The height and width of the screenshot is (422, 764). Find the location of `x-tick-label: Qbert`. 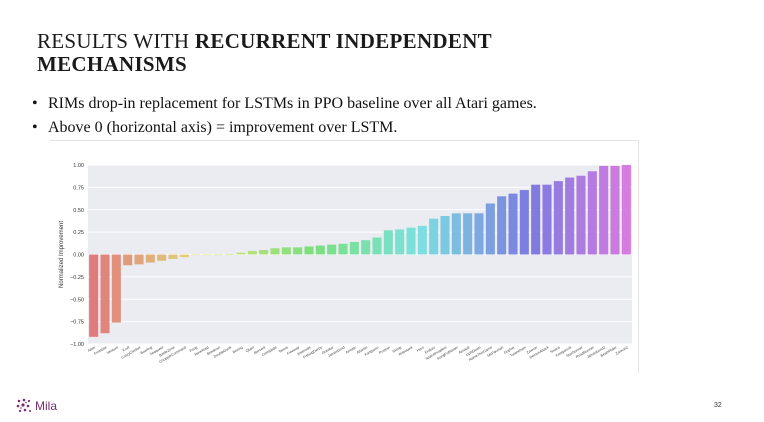

x-tick-label: Qbert is located at coordinates (250, 349).